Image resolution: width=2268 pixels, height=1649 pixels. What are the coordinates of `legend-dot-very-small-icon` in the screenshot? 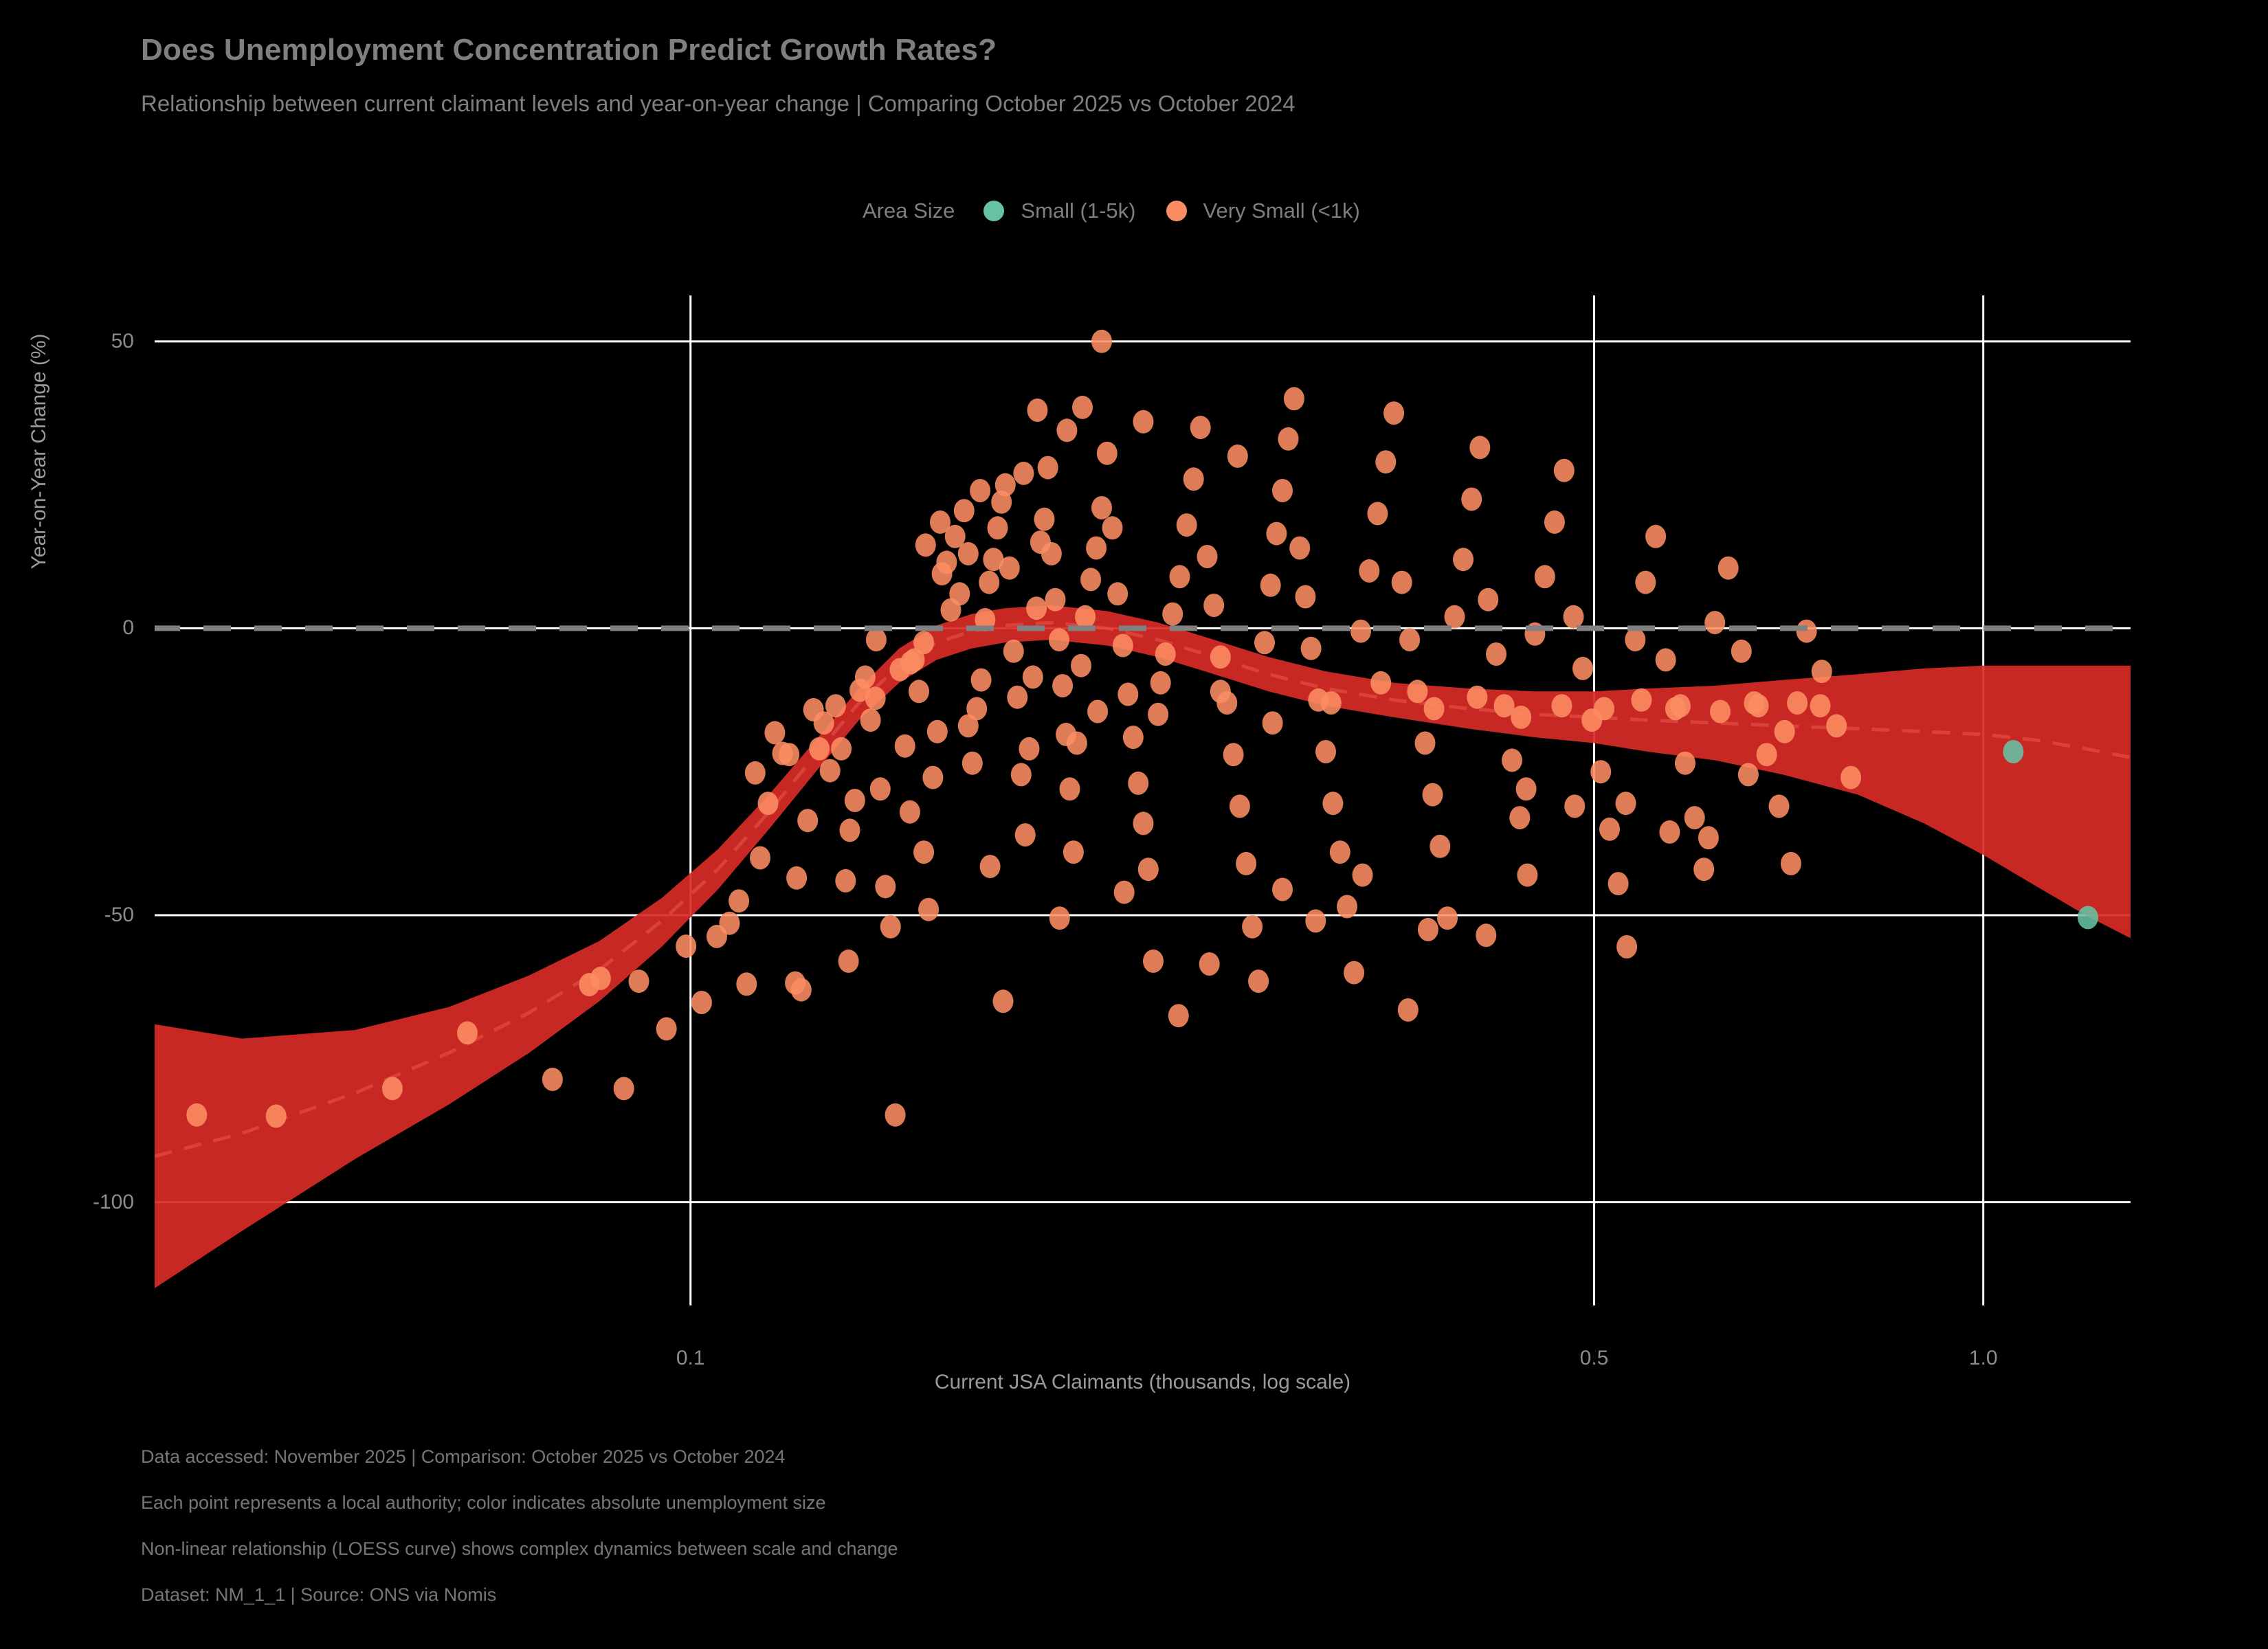 It's located at (1176, 211).